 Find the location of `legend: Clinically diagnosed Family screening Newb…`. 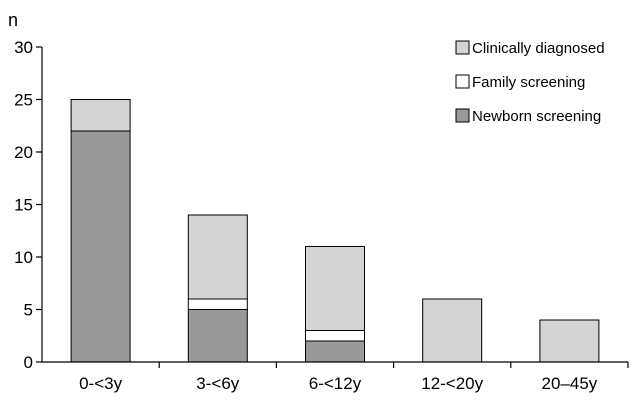

legend: Clinically diagnosed Family screening Newb… is located at coordinates (530, 82).